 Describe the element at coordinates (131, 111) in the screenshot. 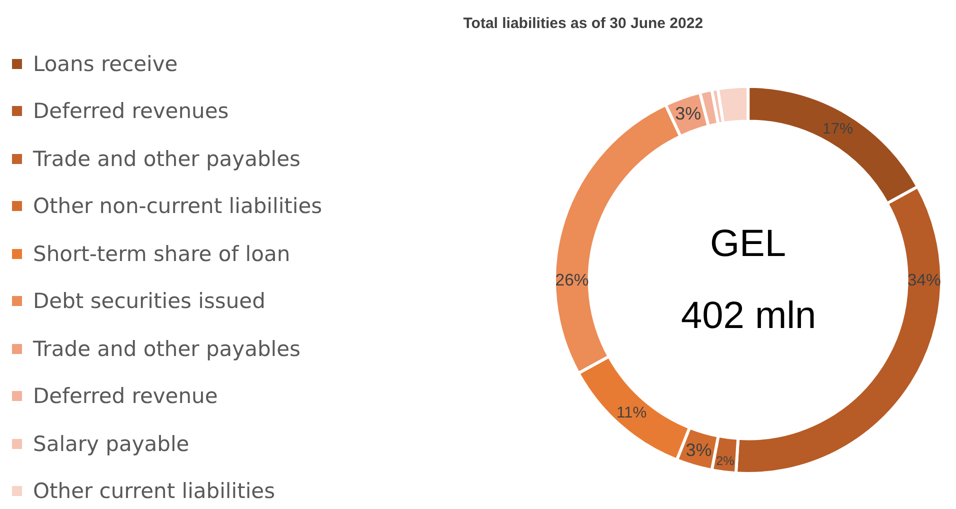

I see `legend-label: Deferred revenues` at that location.